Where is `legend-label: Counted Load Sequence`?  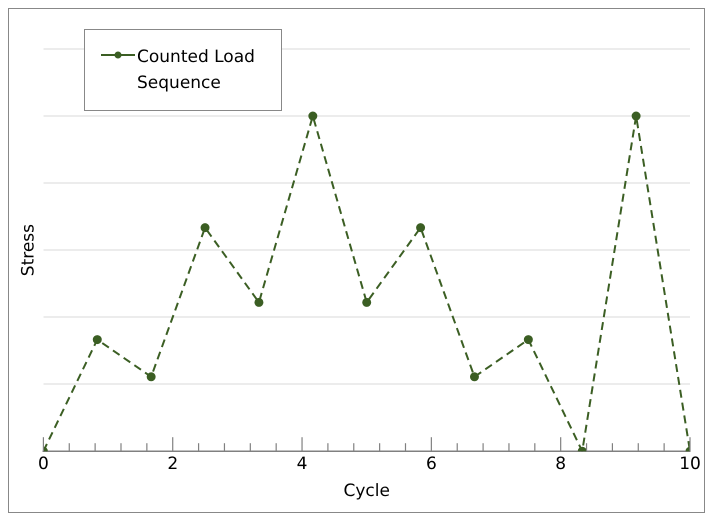
legend-label: Counted Load Sequence is located at coordinates (196, 70).